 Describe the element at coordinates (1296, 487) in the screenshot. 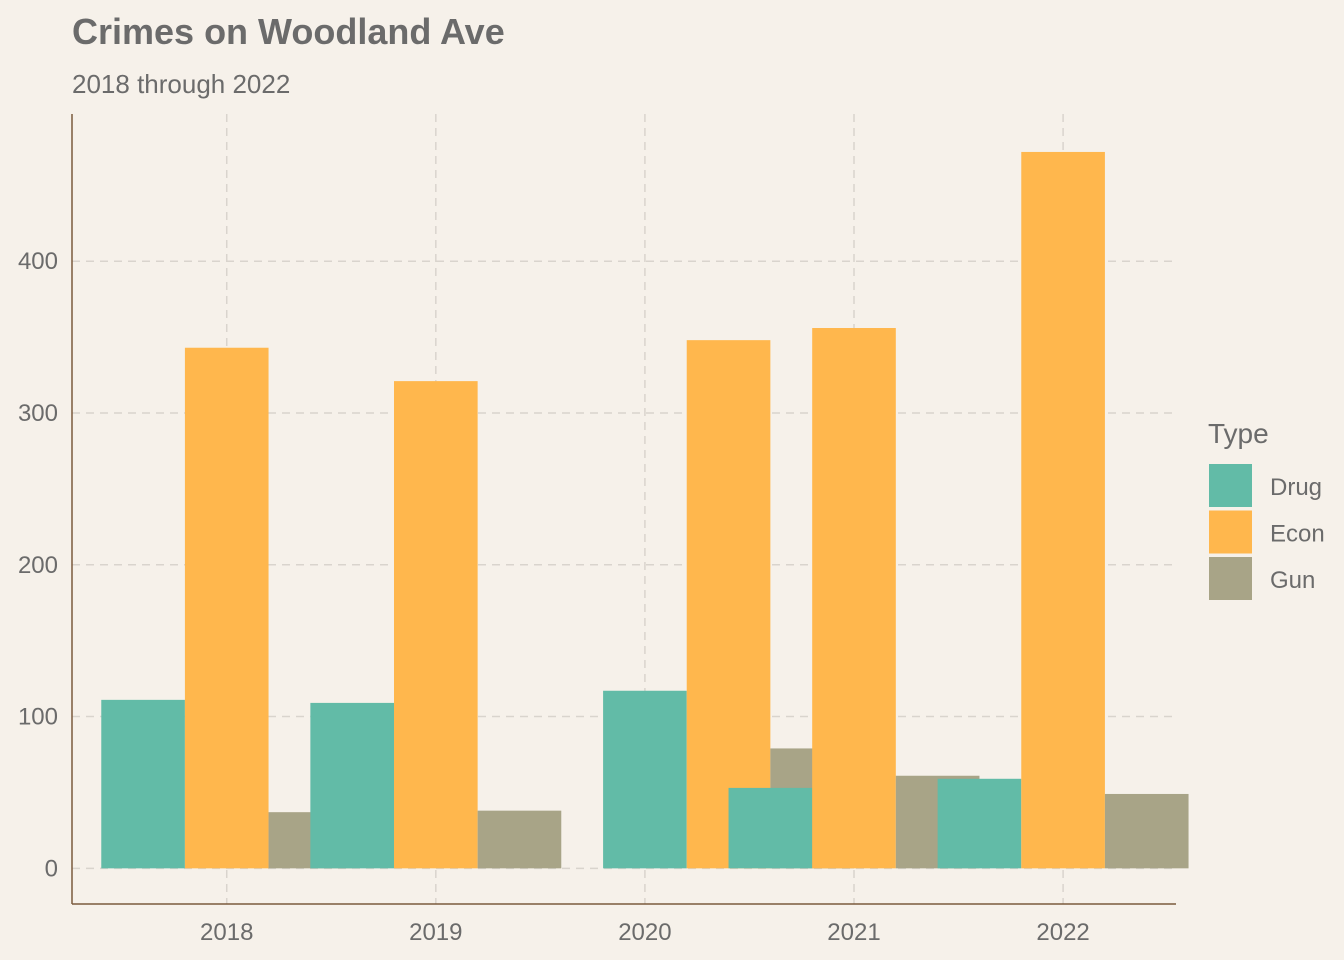

I see `legend-label-drug: Drug` at that location.